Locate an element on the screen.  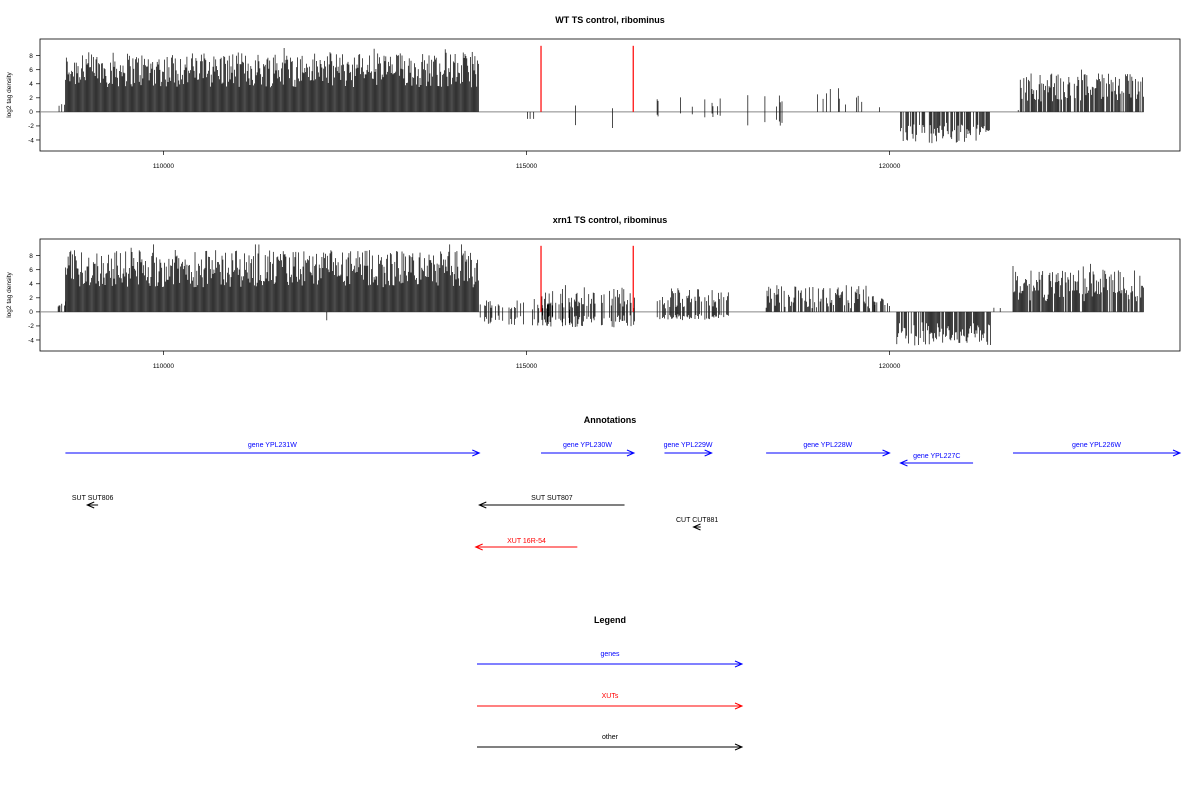
annotation-label: gene YPL227C is located at coordinates (936, 456).